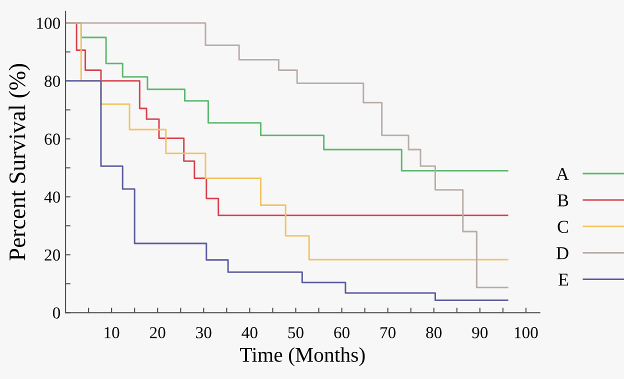 The image size is (624, 379). I want to click on y-tick-label: 20, so click(52, 255).